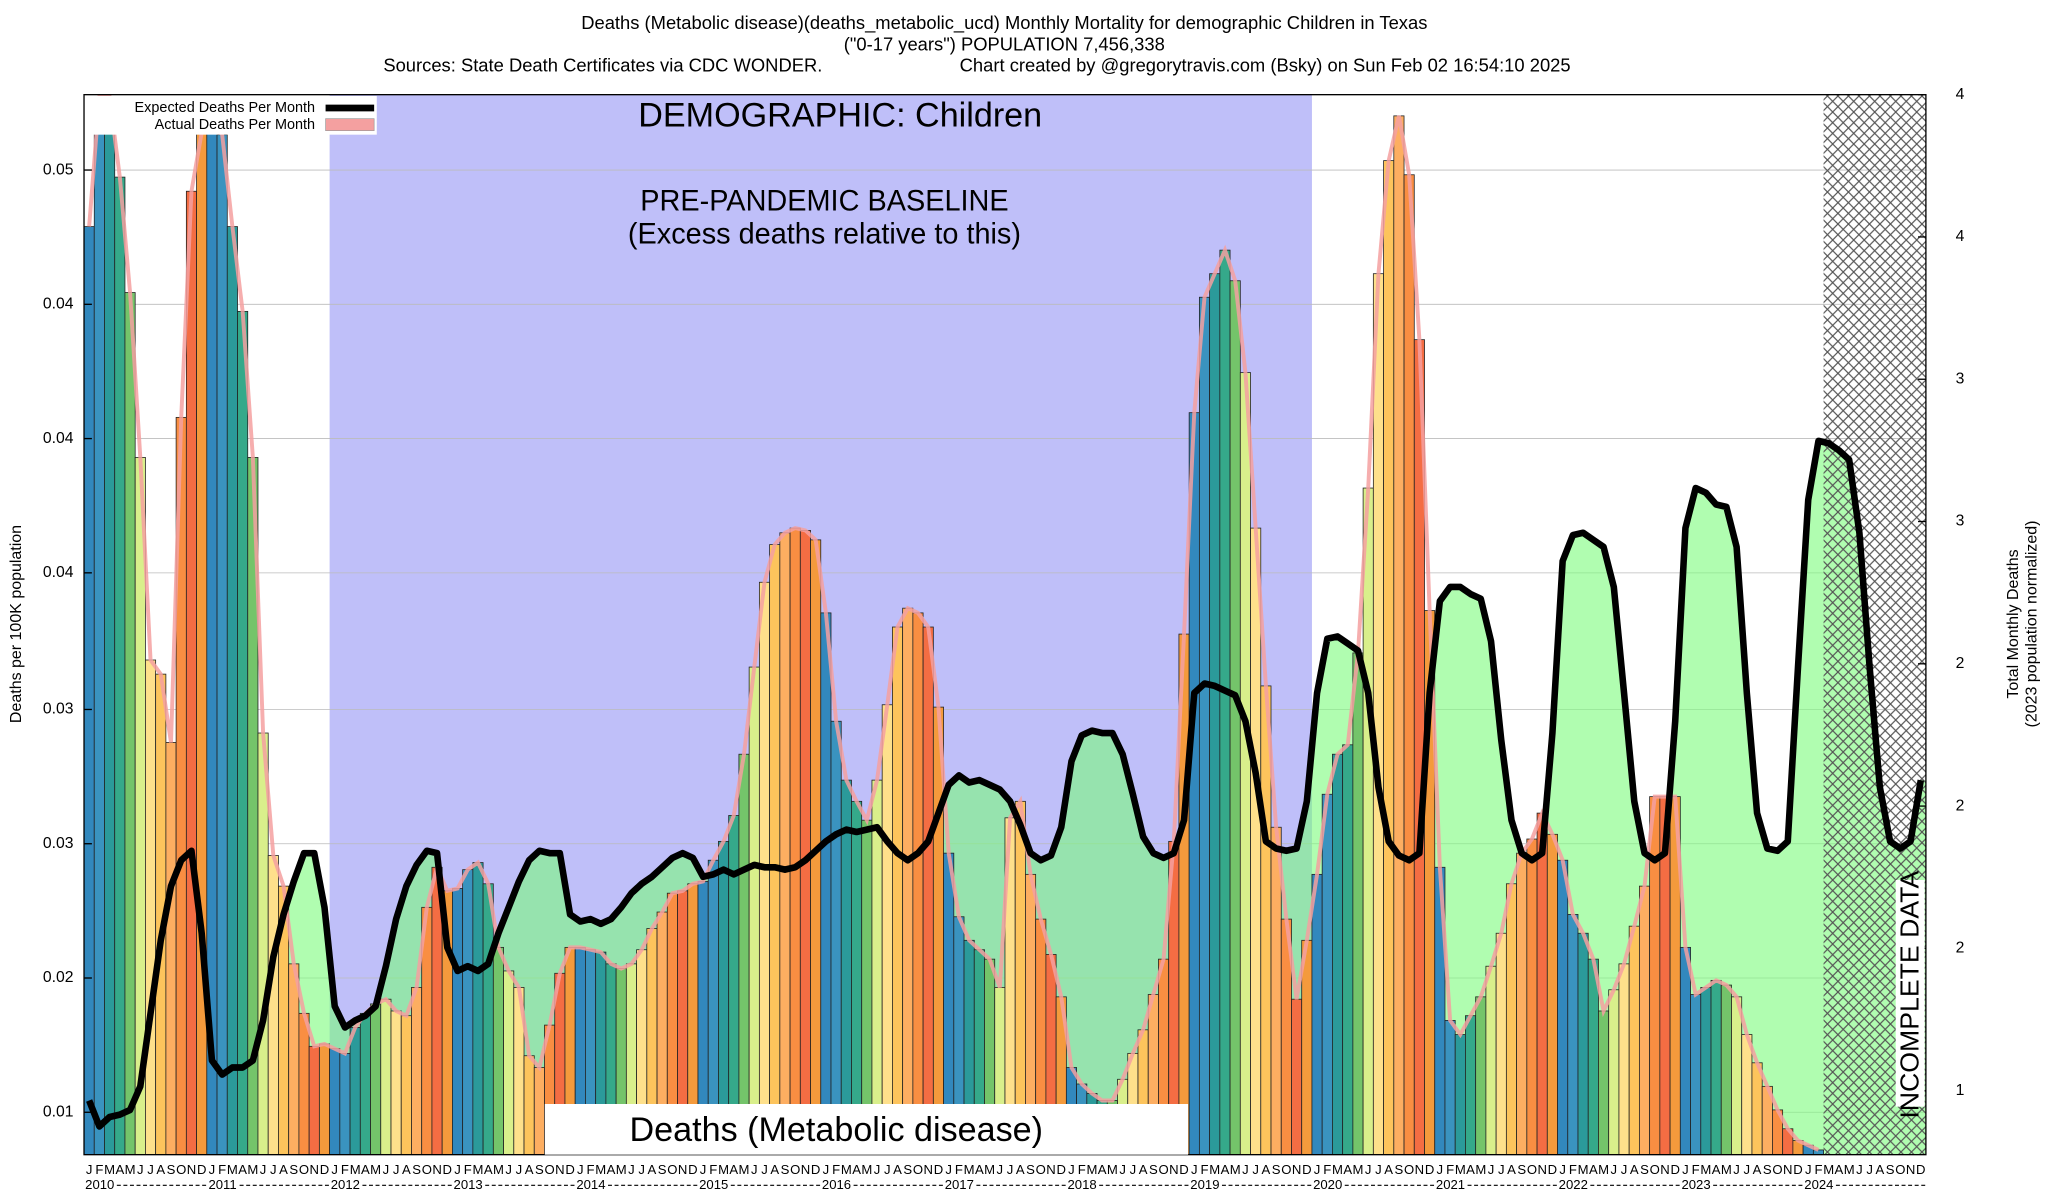 The width and height of the screenshot is (2048, 1200). I want to click on annotation: (Excess deaths relative to this), so click(824, 235).